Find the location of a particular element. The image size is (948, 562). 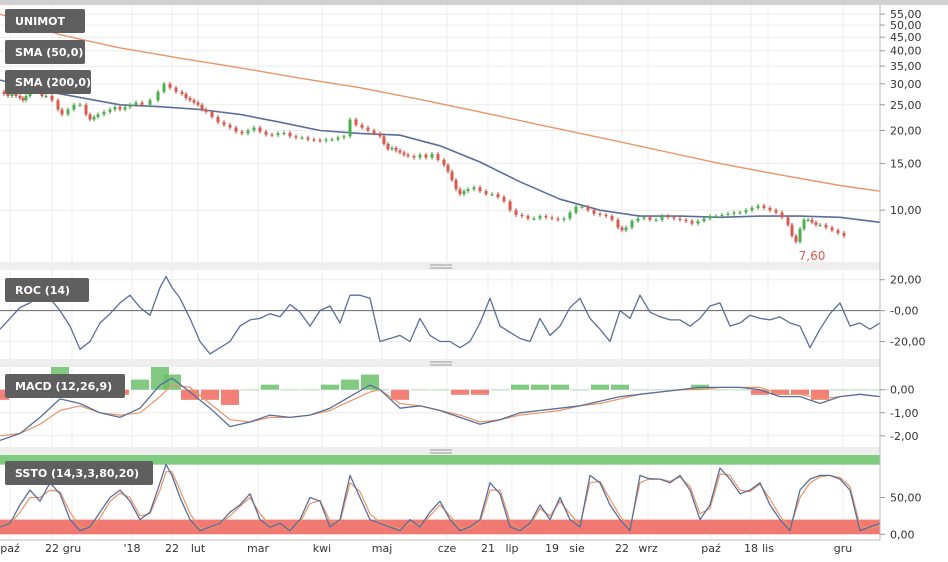

min-price-annotation: 7,60 is located at coordinates (812, 256).